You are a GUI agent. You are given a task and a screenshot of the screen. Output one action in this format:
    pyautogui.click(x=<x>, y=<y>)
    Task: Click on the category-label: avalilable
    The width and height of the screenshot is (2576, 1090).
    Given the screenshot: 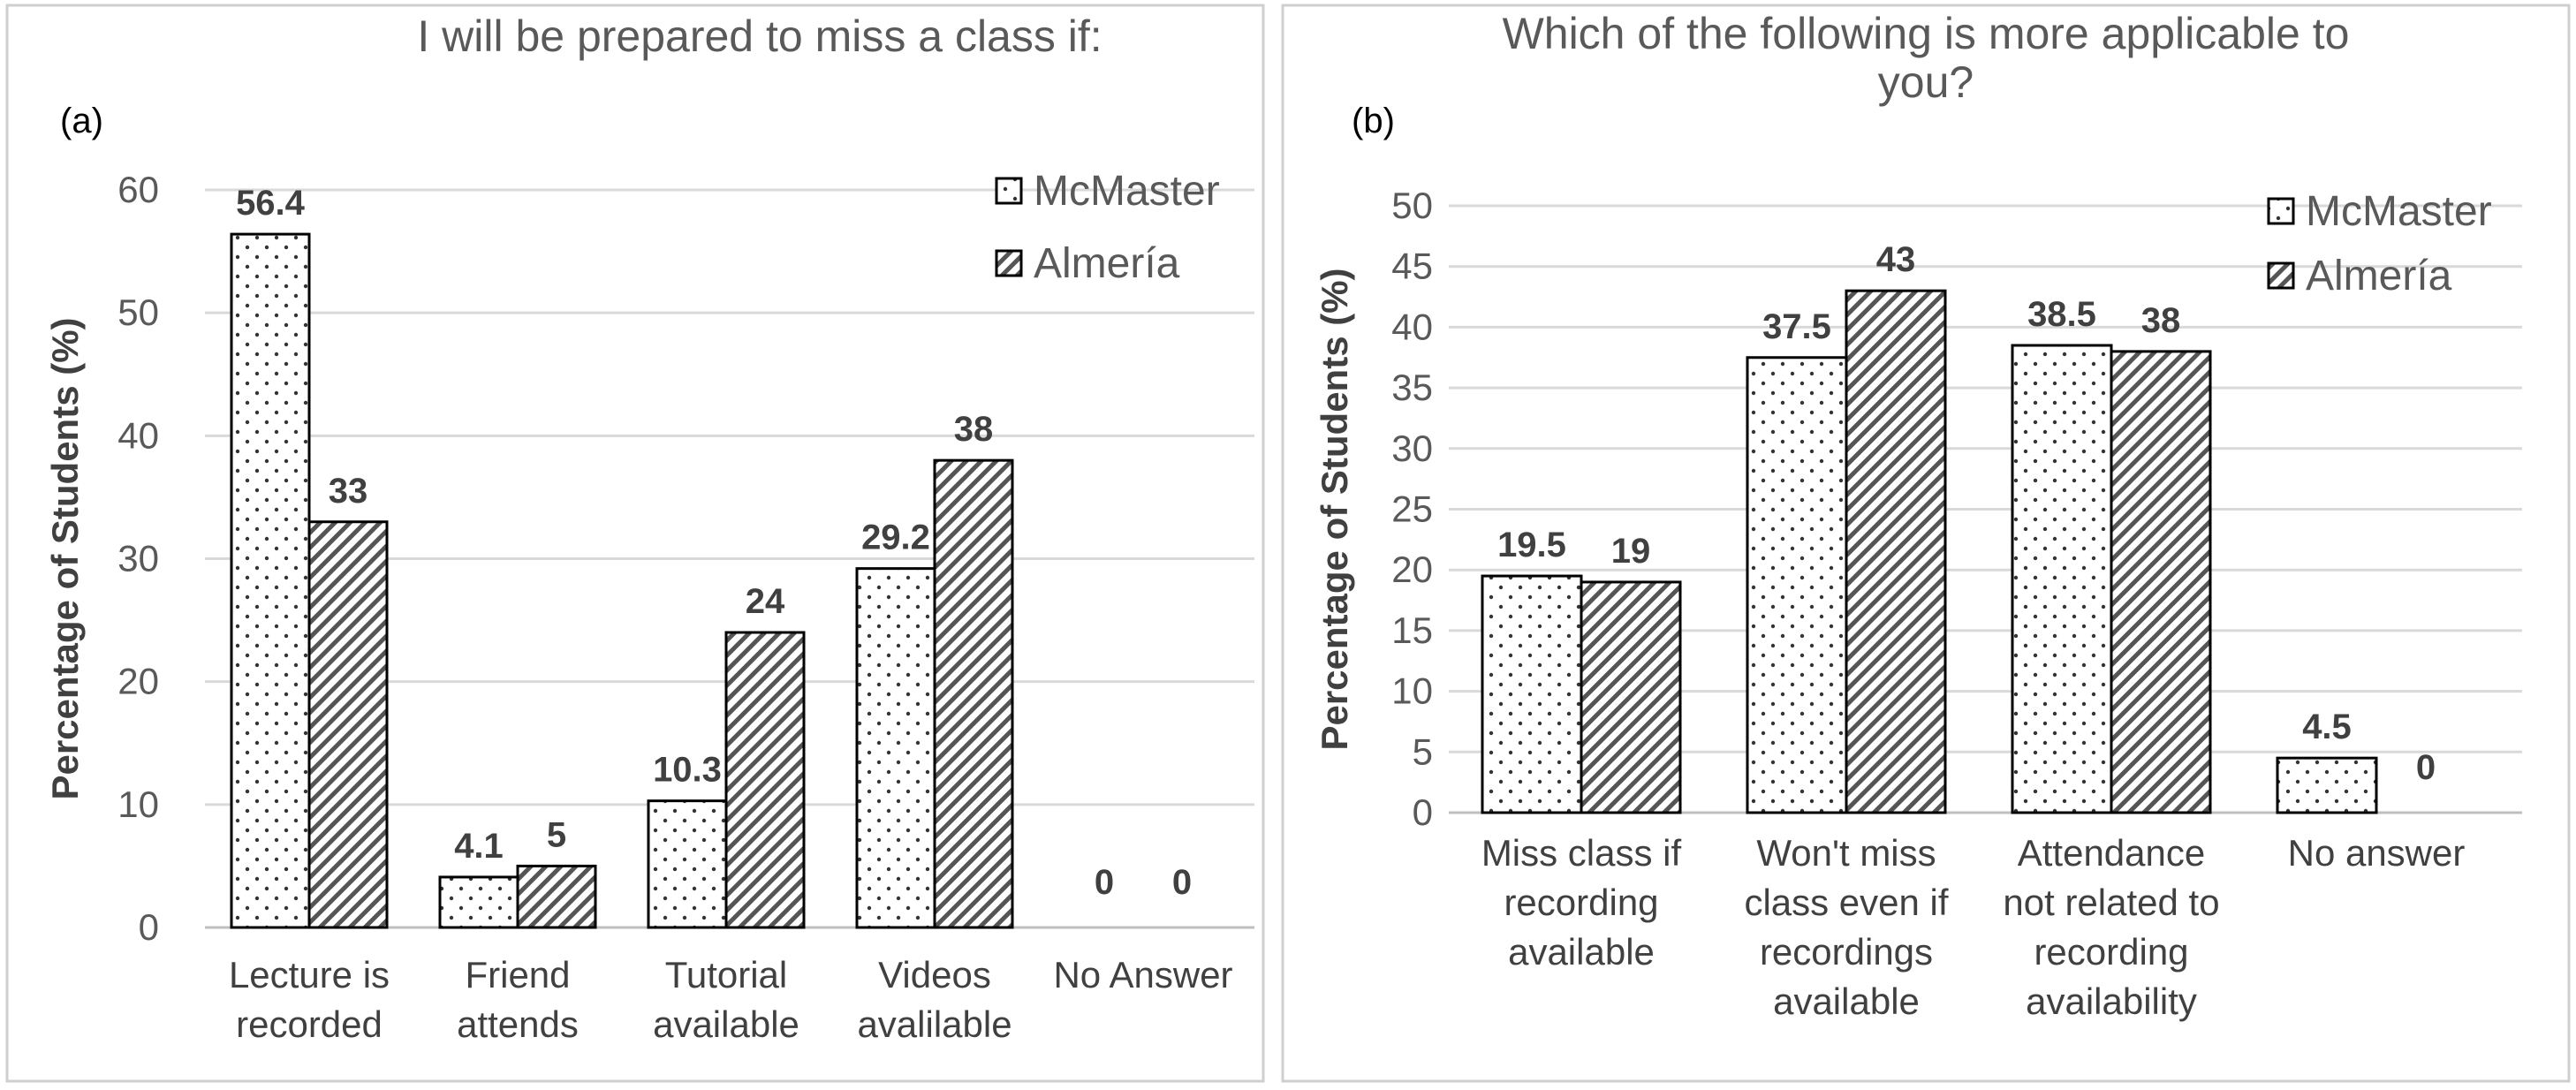 What is the action you would take?
    pyautogui.click(x=934, y=1024)
    